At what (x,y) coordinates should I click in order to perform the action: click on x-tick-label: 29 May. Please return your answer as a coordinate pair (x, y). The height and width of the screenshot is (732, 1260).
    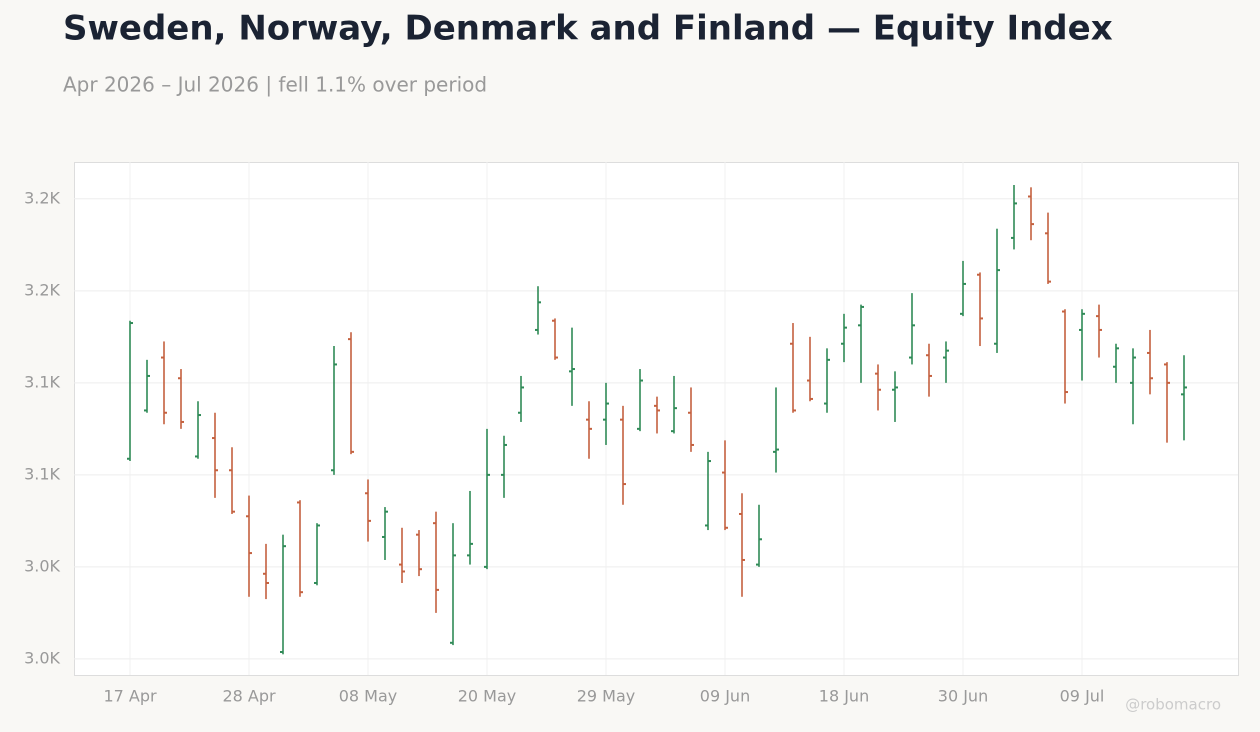
    Looking at the image, I should click on (606, 696).